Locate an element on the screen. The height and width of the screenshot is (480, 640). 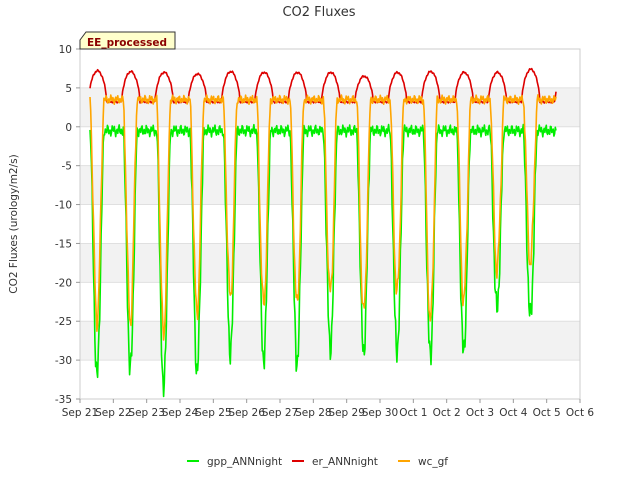
x-tick-label: Oct 4 is located at coordinates (513, 413).